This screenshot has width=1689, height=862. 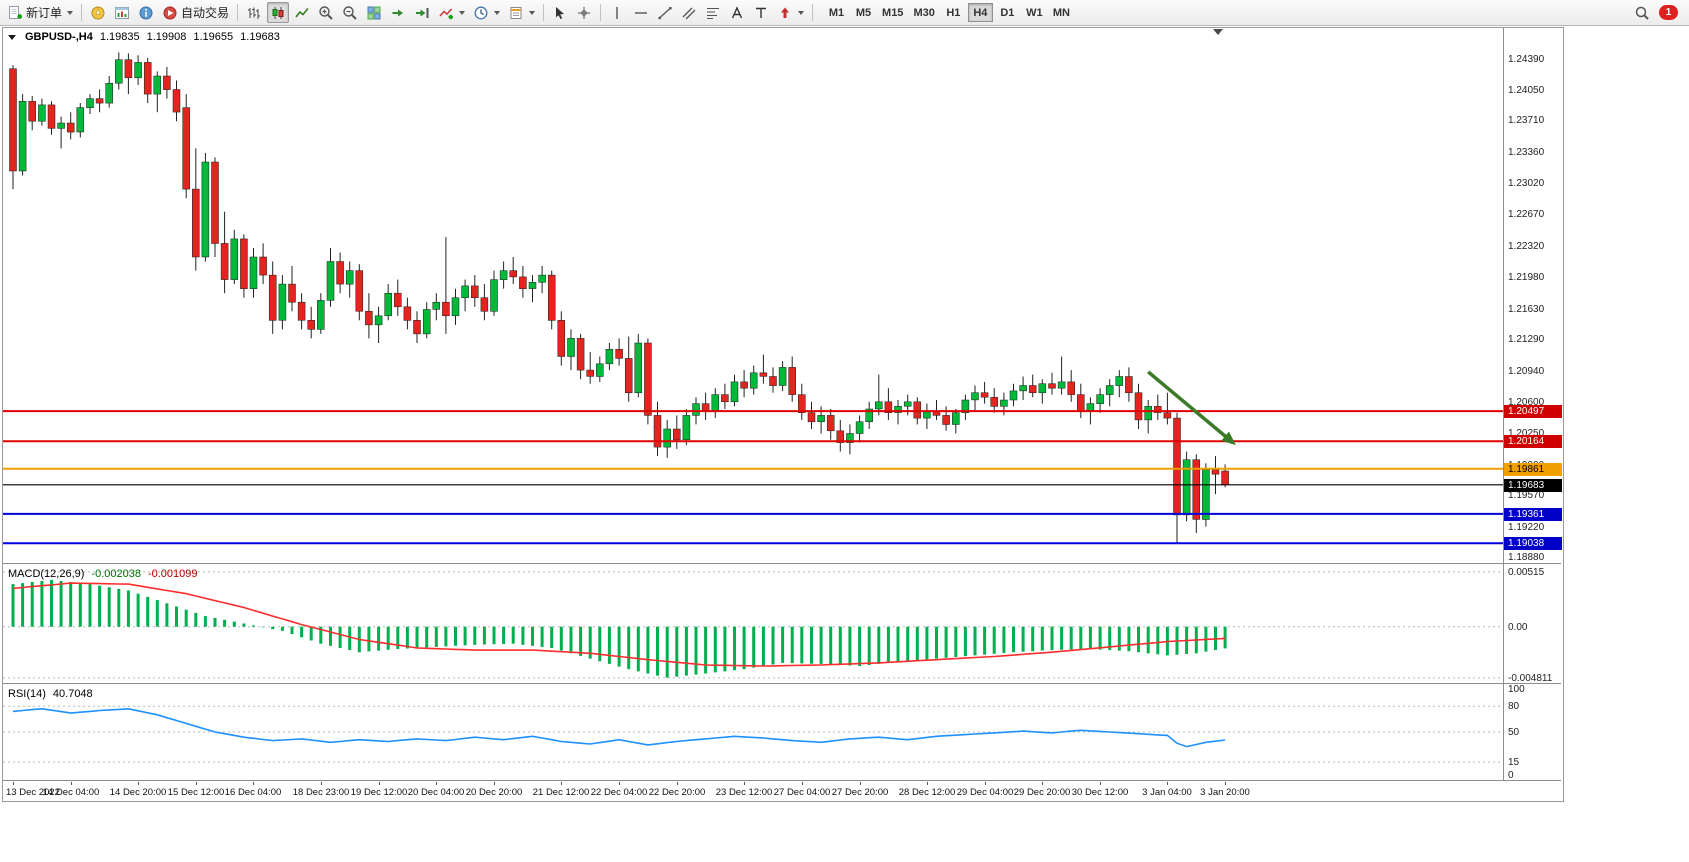 I want to click on timeframe-toolbar: M1 M5 M15 M30 H1 H4 D1 W1 MN, so click(x=949, y=12).